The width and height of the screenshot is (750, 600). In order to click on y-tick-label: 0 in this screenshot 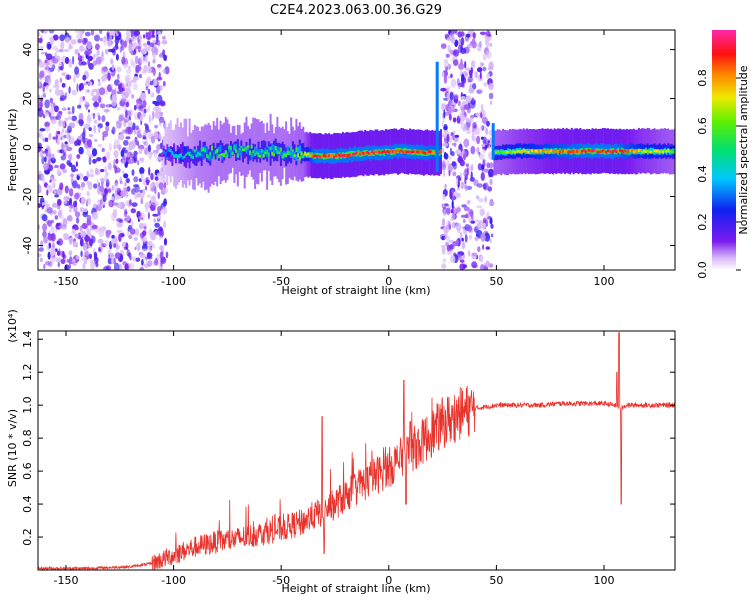, I will do `click(27, 147)`.